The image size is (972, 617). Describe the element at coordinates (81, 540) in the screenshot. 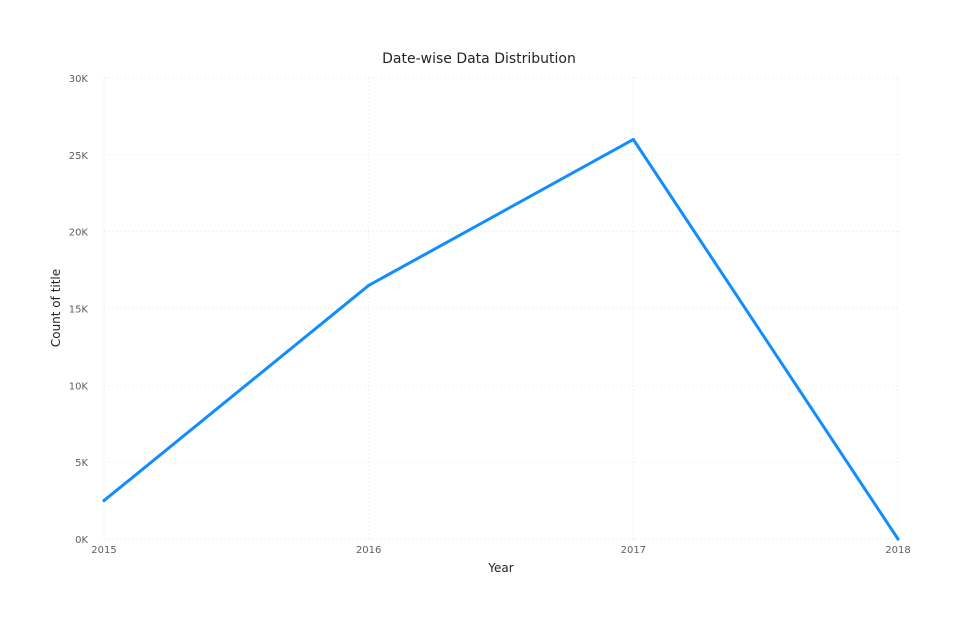

I see `y-tick-label: 0K` at that location.